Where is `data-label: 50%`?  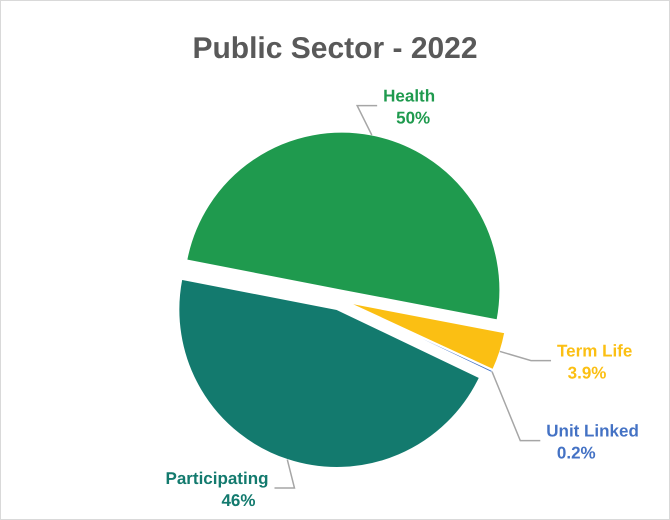
data-label: 50% is located at coordinates (413, 118).